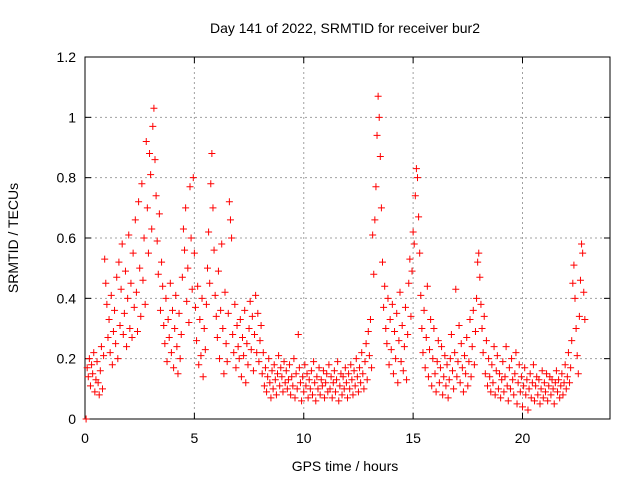  I want to click on y-tick-label: 1.2, so click(67, 57).